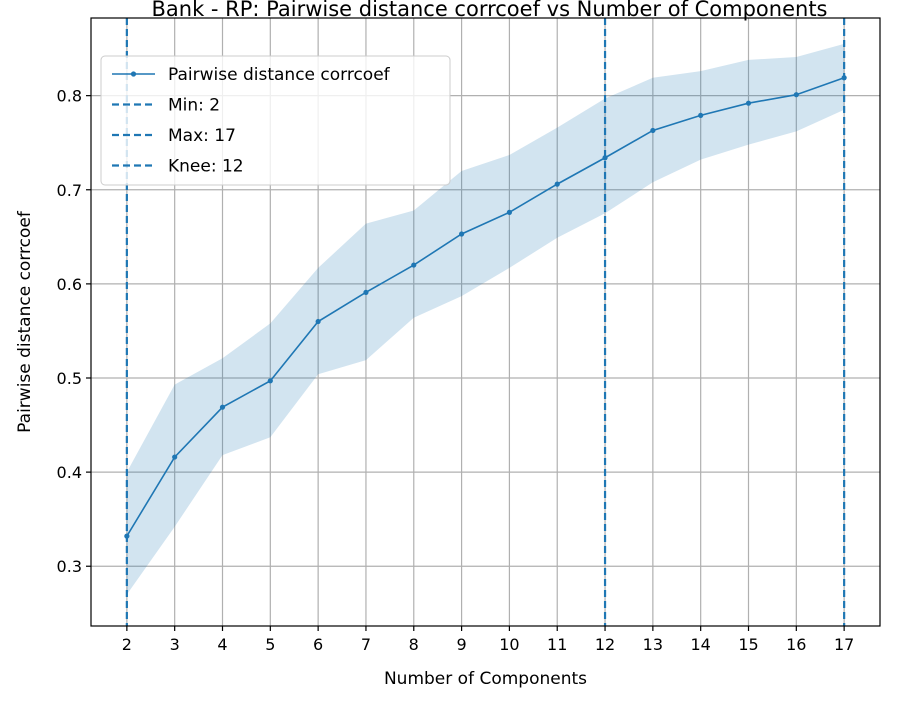 This screenshot has height=704, width=916. I want to click on legend-marker, so click(133, 74).